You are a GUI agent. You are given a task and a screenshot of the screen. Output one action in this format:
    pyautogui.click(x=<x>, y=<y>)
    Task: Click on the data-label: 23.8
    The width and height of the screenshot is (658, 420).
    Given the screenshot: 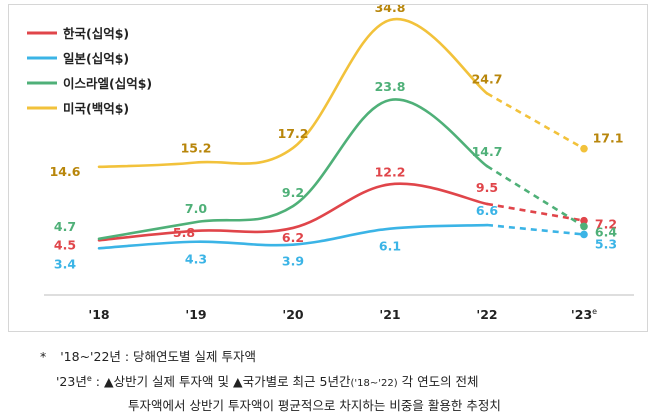 What is the action you would take?
    pyautogui.click(x=390, y=86)
    